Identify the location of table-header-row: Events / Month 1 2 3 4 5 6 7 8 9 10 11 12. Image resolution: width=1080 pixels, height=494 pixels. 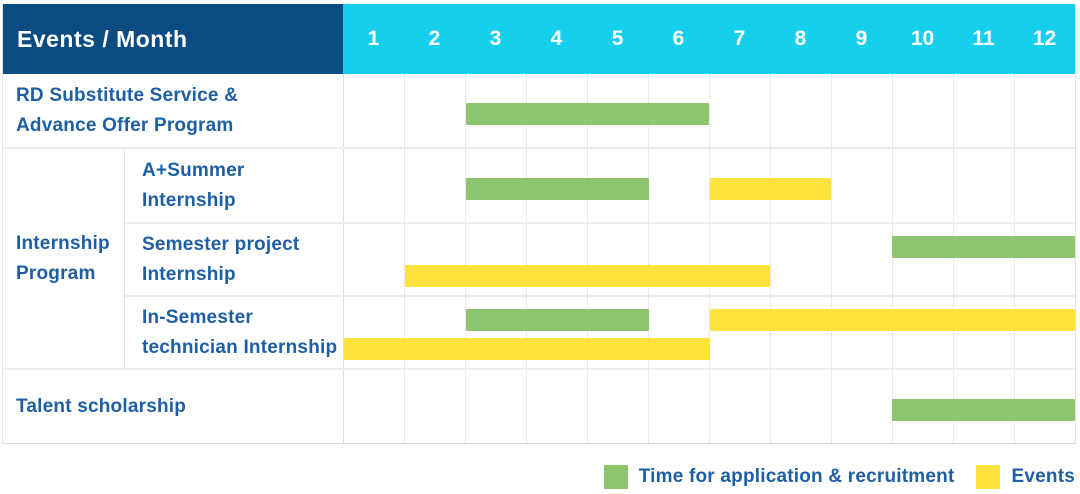
(539, 39).